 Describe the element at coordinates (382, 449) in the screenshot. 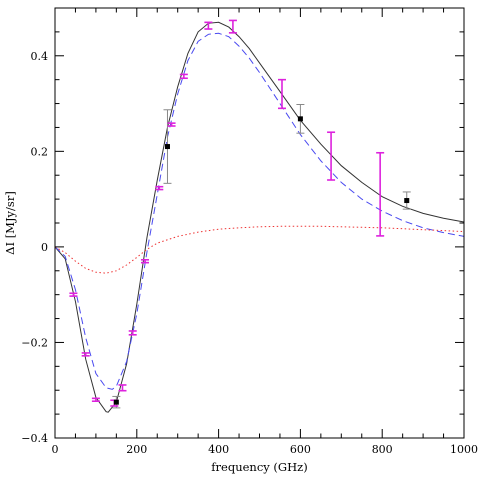

I see `x-tick-label: 800` at that location.